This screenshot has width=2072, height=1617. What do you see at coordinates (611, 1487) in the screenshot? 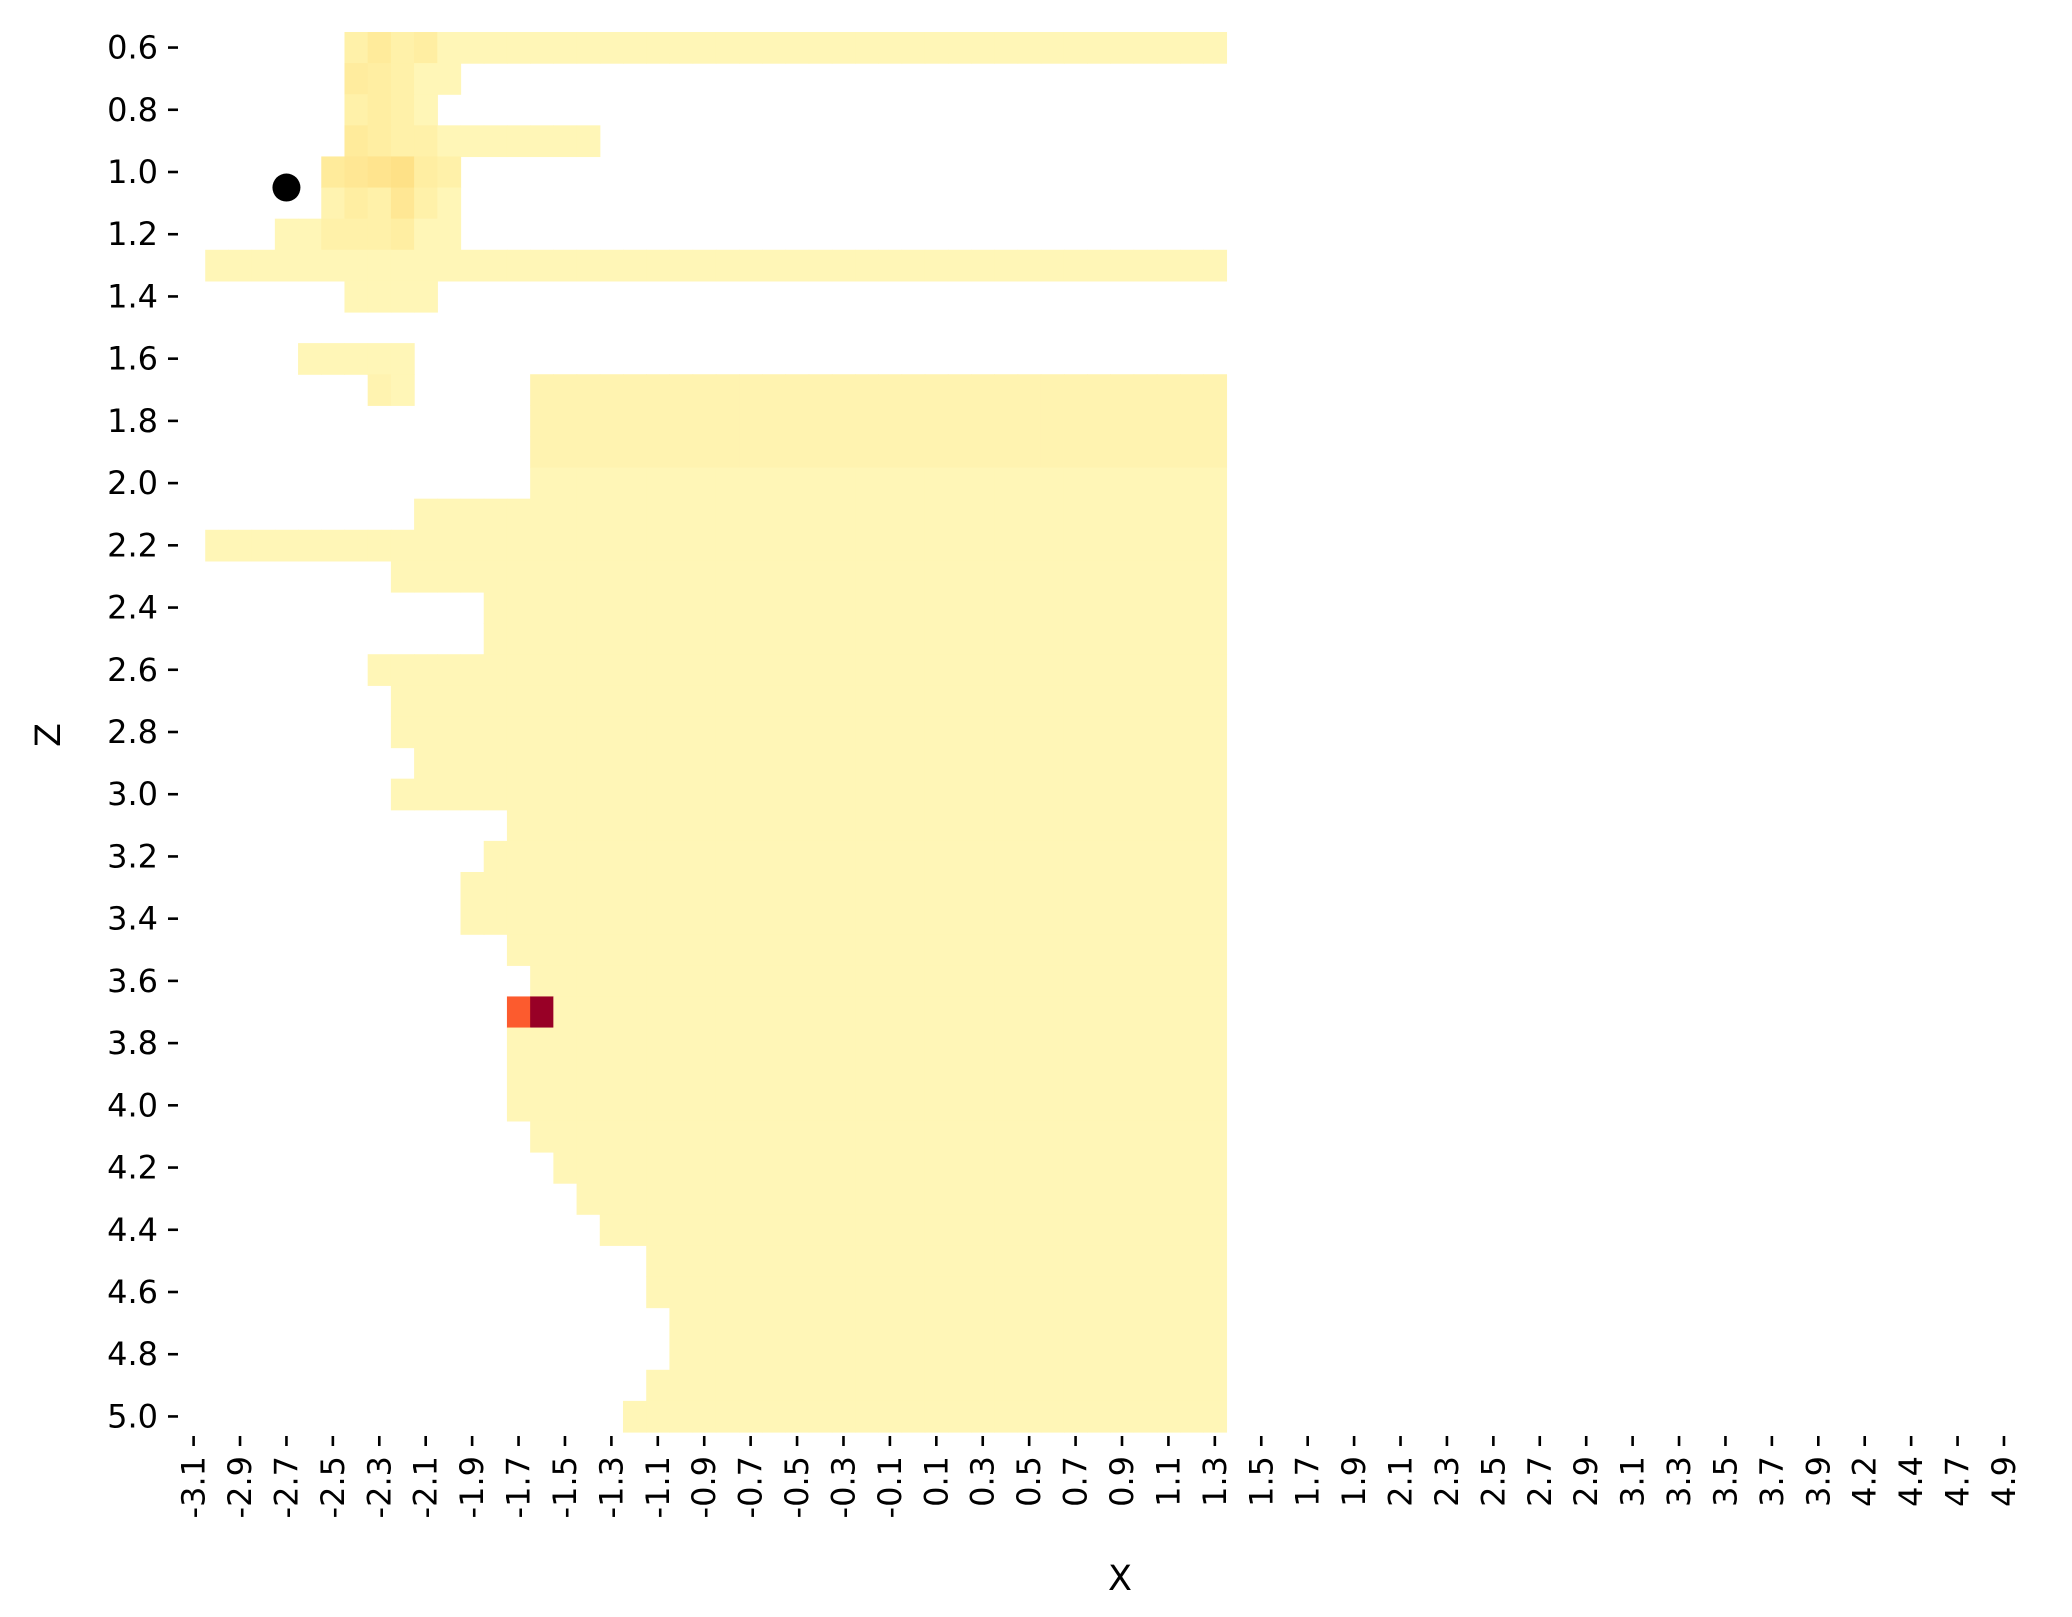
I see `x-tick-label: -1.3` at bounding box center [611, 1487].